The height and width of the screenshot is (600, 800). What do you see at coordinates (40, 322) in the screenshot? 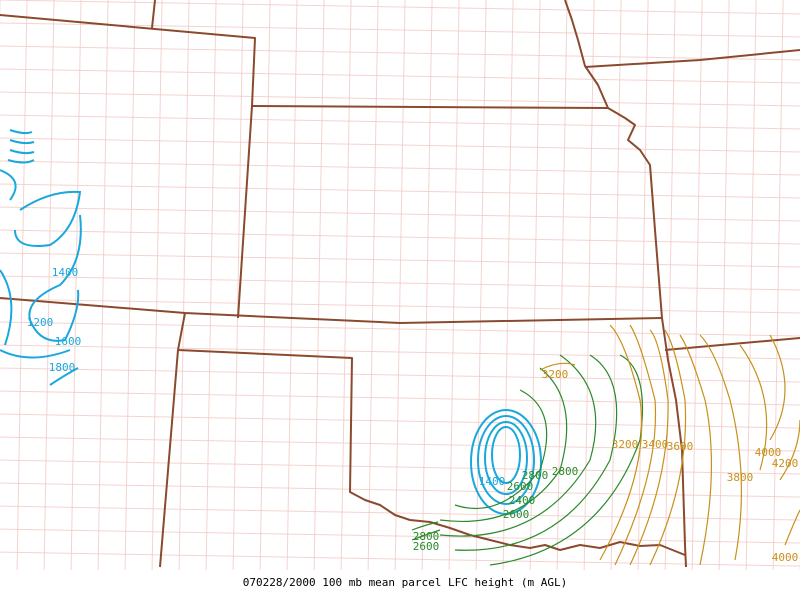
I see `contour-label: 1200` at bounding box center [40, 322].